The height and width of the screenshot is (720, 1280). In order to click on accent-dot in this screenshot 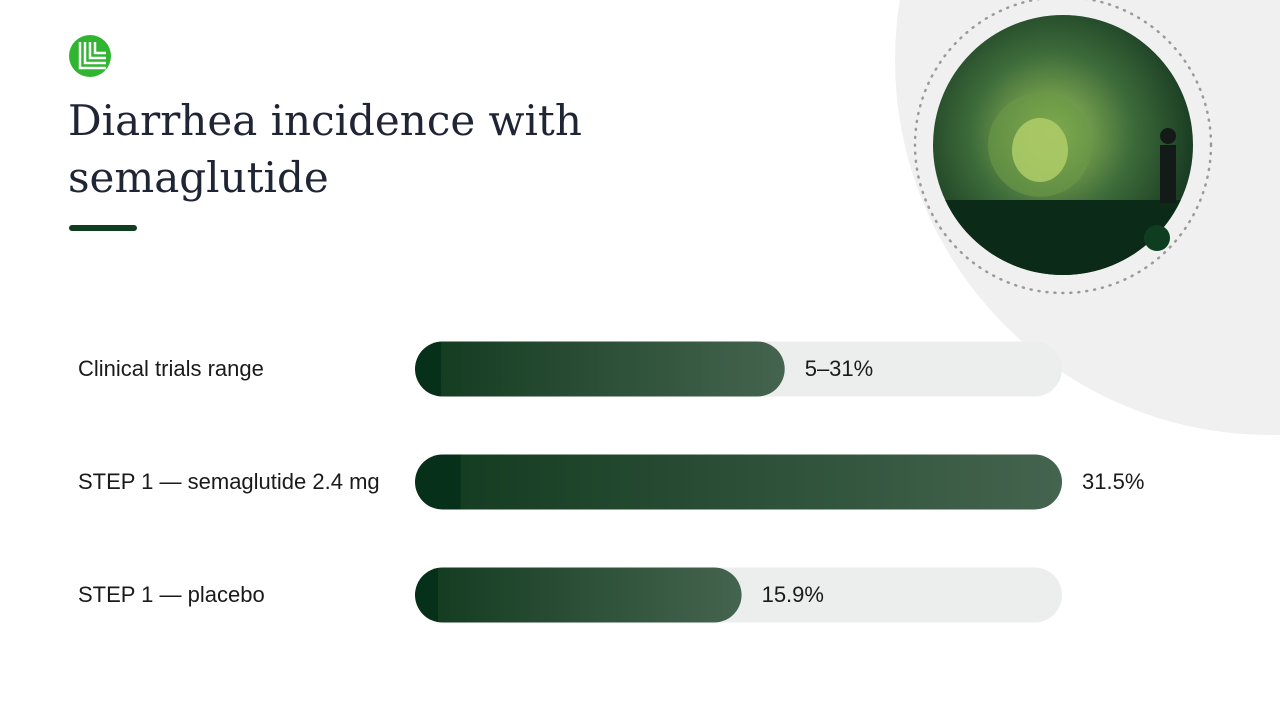, I will do `click(1157, 238)`.